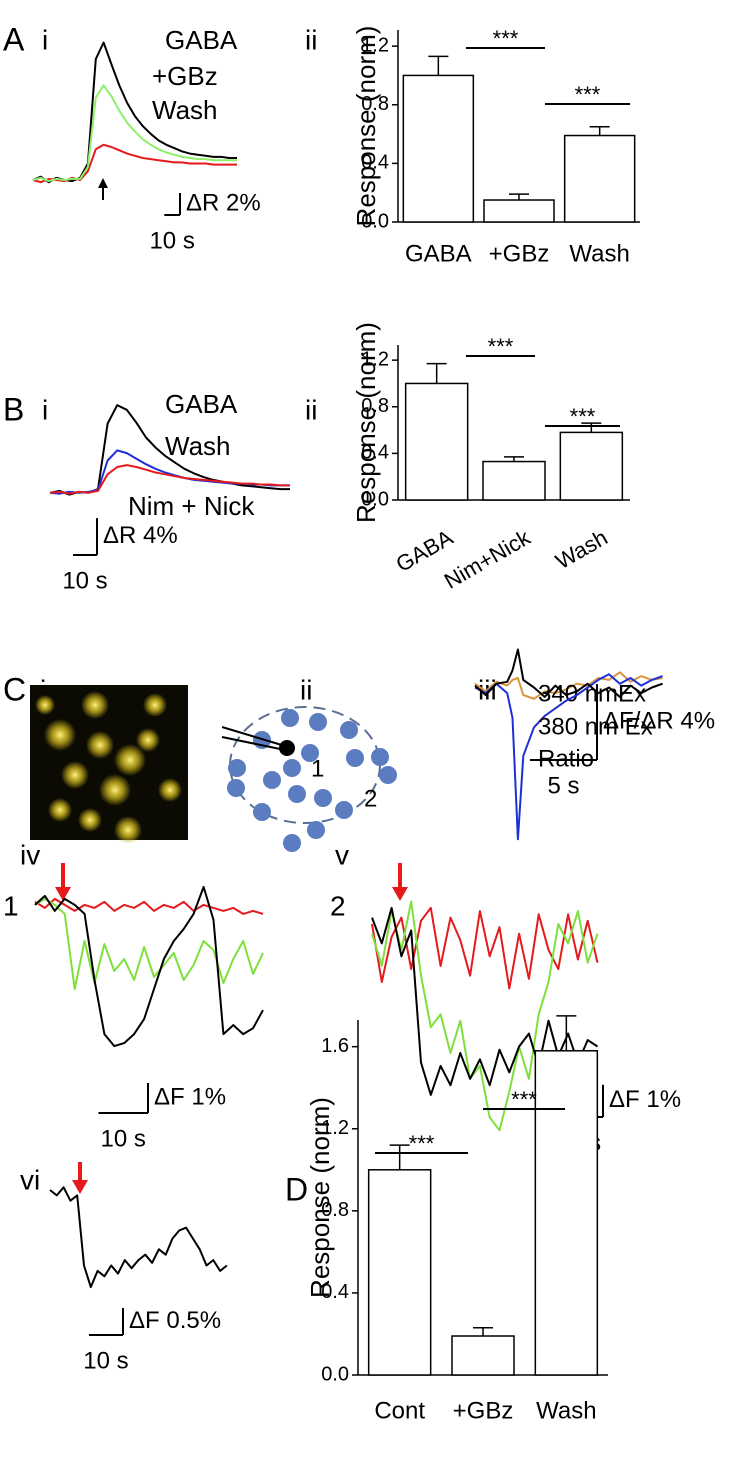  What do you see at coordinates (190, 1096) in the screenshot?
I see `scale-bar-y-label: ΔF 1%` at bounding box center [190, 1096].